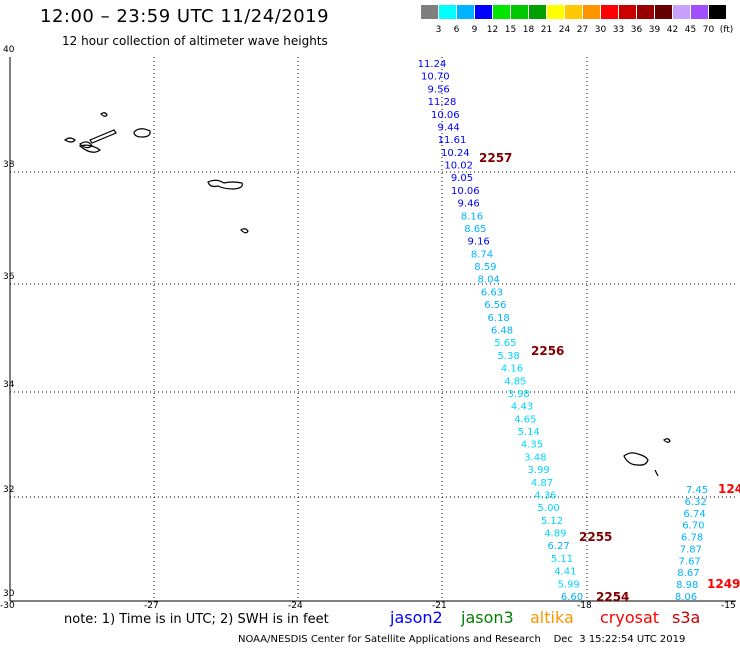  Describe the element at coordinates (728, 606) in the screenshot. I see `longitude-tick-label: -15` at that location.